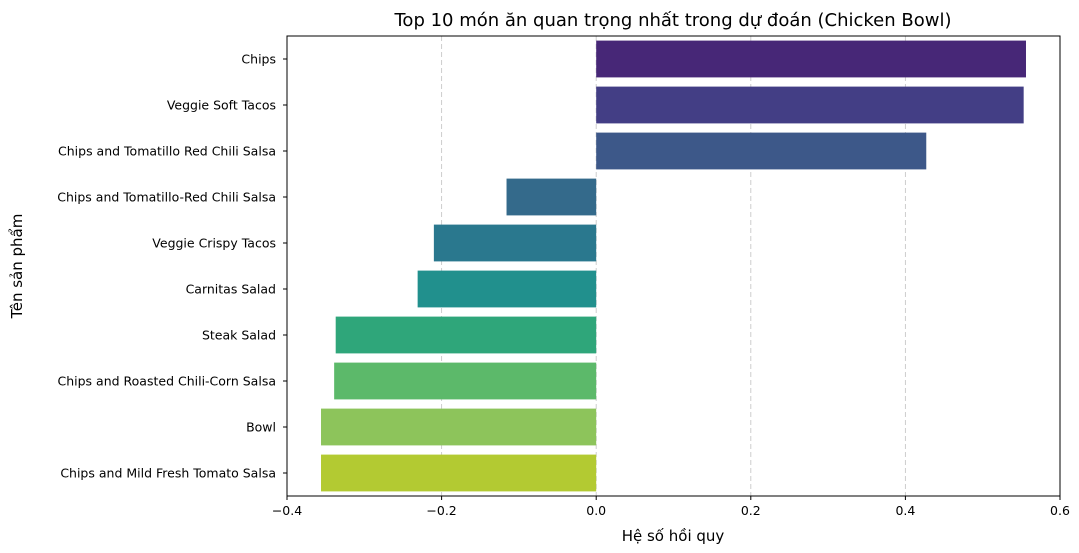 This screenshot has height=553, width=1079. What do you see at coordinates (166, 197) in the screenshot?
I see `y-tick-label: Chips and Tomatillo-Red Chili Salsa` at bounding box center [166, 197].